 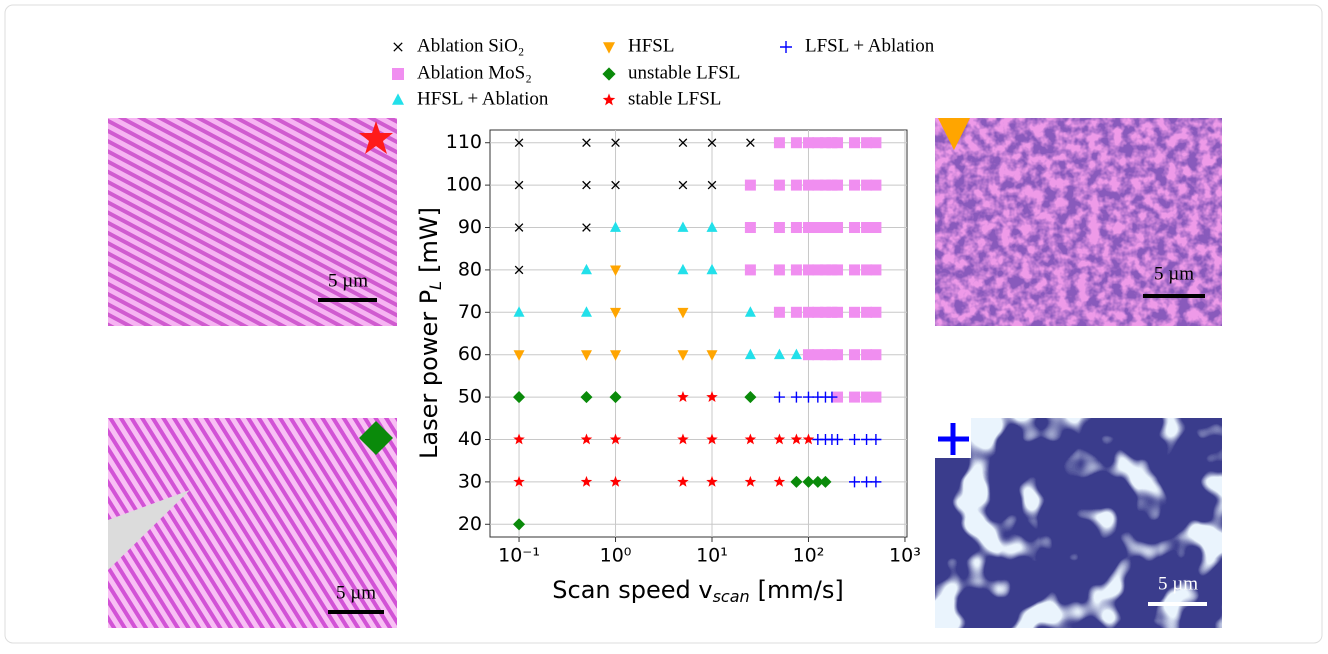 I want to click on legend-label: HFSL, so click(x=651, y=45).